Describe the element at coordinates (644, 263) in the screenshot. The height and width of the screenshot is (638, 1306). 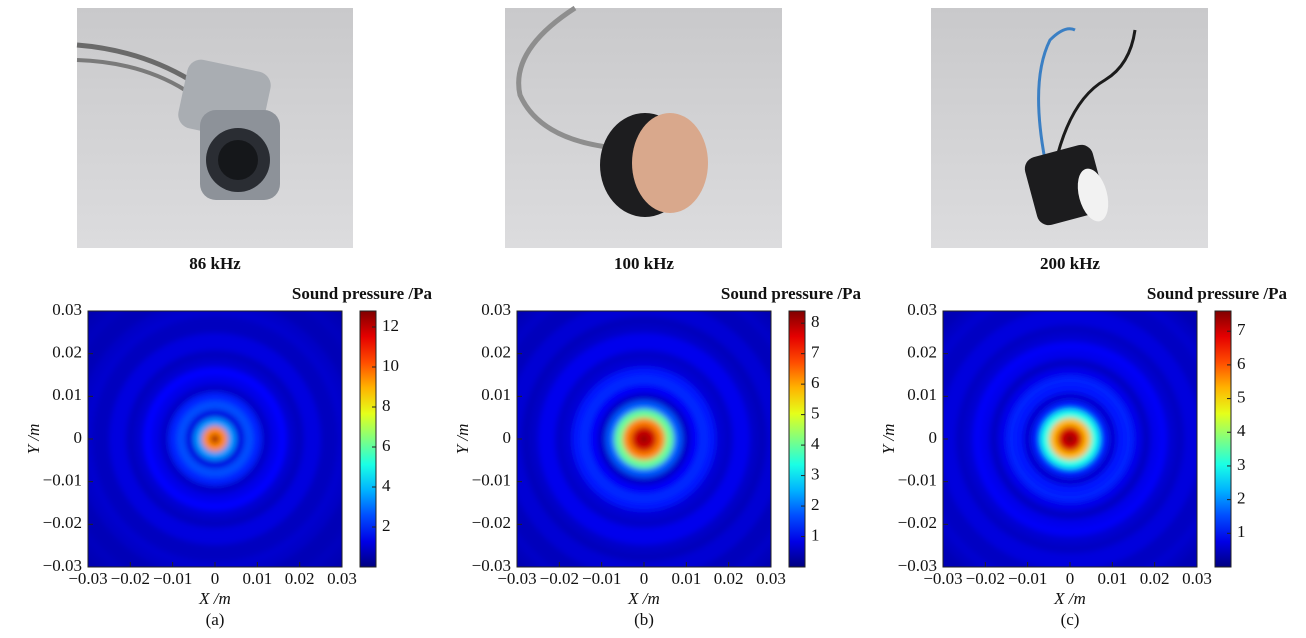
I see `photo-caption: 100 kHz` at that location.